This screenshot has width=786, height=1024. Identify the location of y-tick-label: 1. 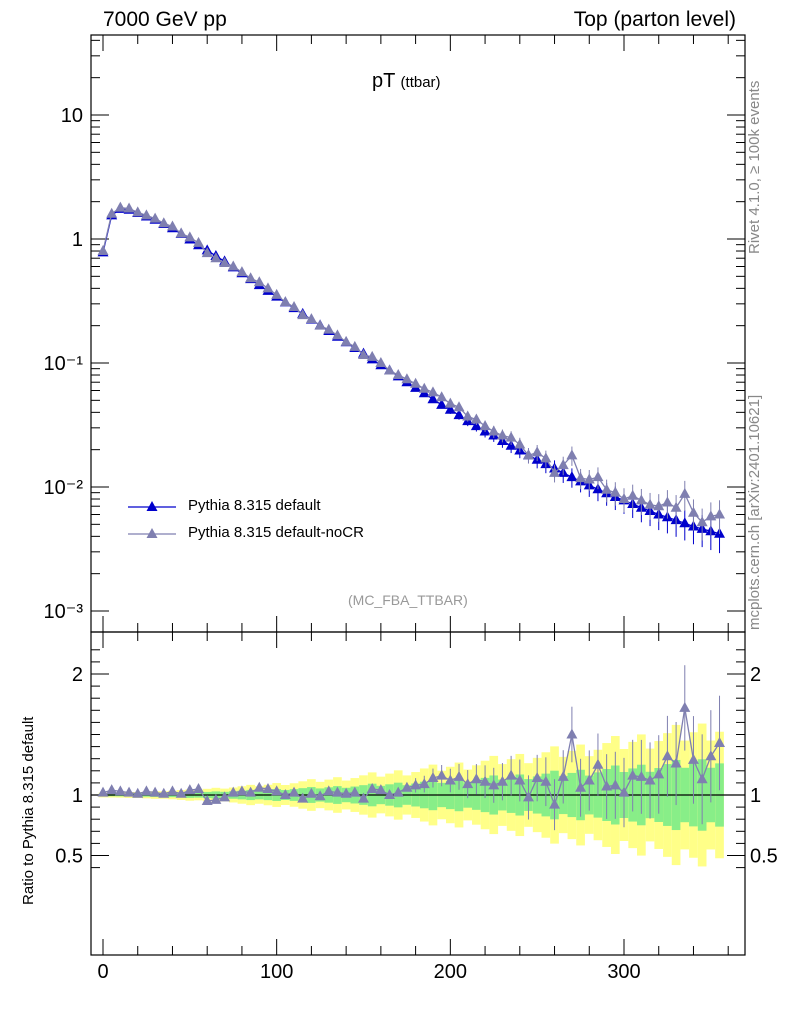
(77, 240).